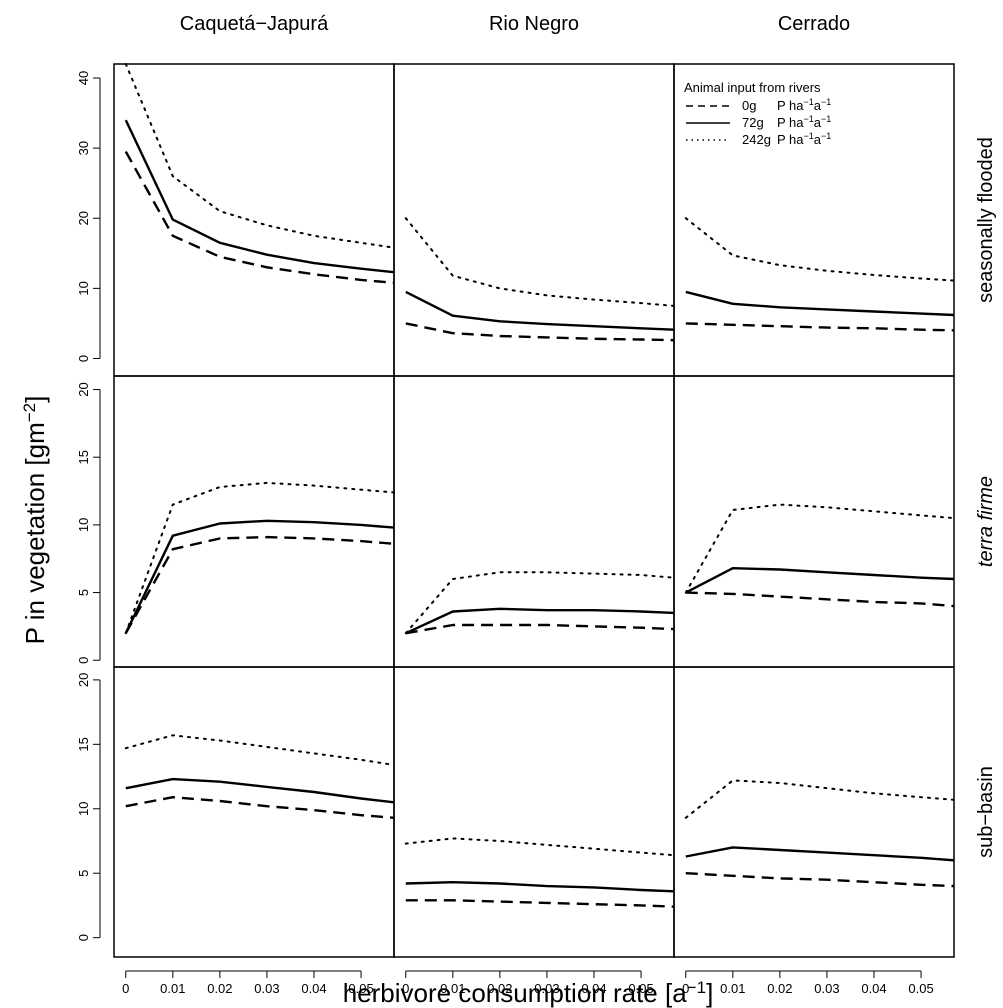 The height and width of the screenshot is (1008, 1003). What do you see at coordinates (820, 599) in the screenshot?
I see `series-line-dashed-r1-c2` at bounding box center [820, 599].